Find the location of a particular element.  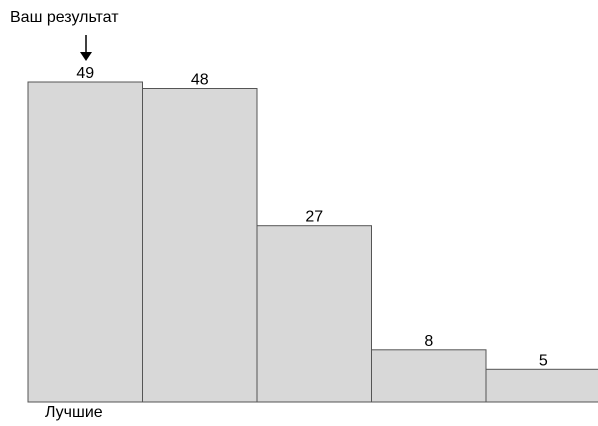

data-label-5: 5 is located at coordinates (543, 360).